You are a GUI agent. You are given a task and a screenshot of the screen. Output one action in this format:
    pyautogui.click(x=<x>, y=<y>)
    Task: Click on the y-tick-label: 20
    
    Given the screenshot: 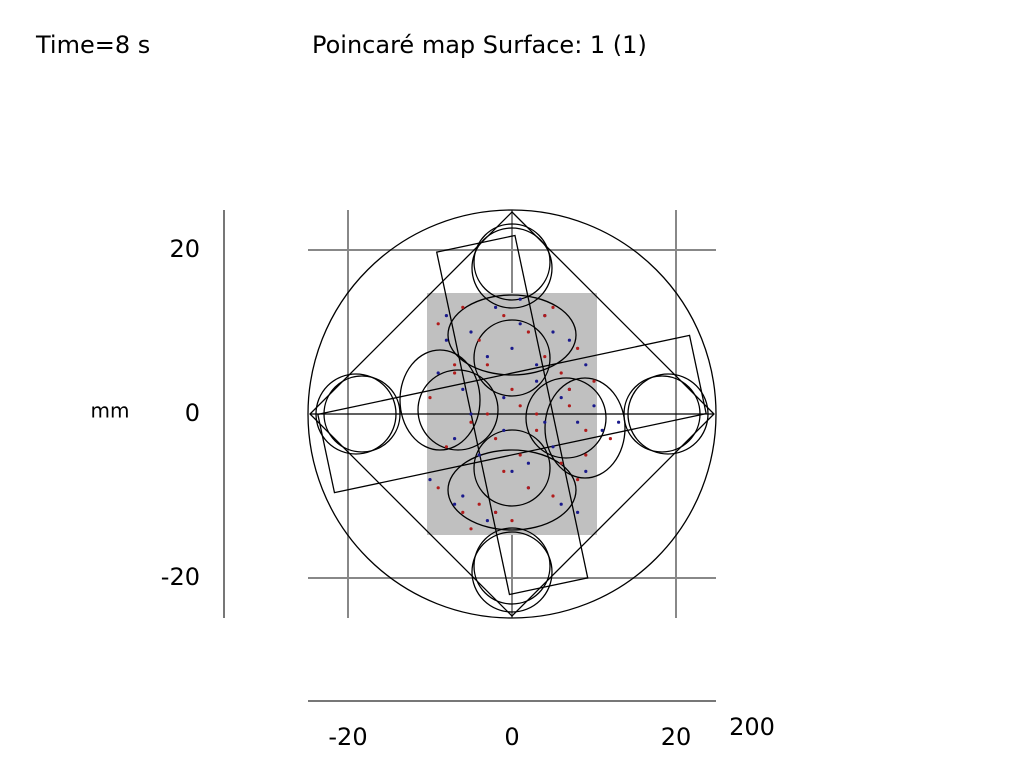 What is the action you would take?
    pyautogui.click(x=184, y=249)
    